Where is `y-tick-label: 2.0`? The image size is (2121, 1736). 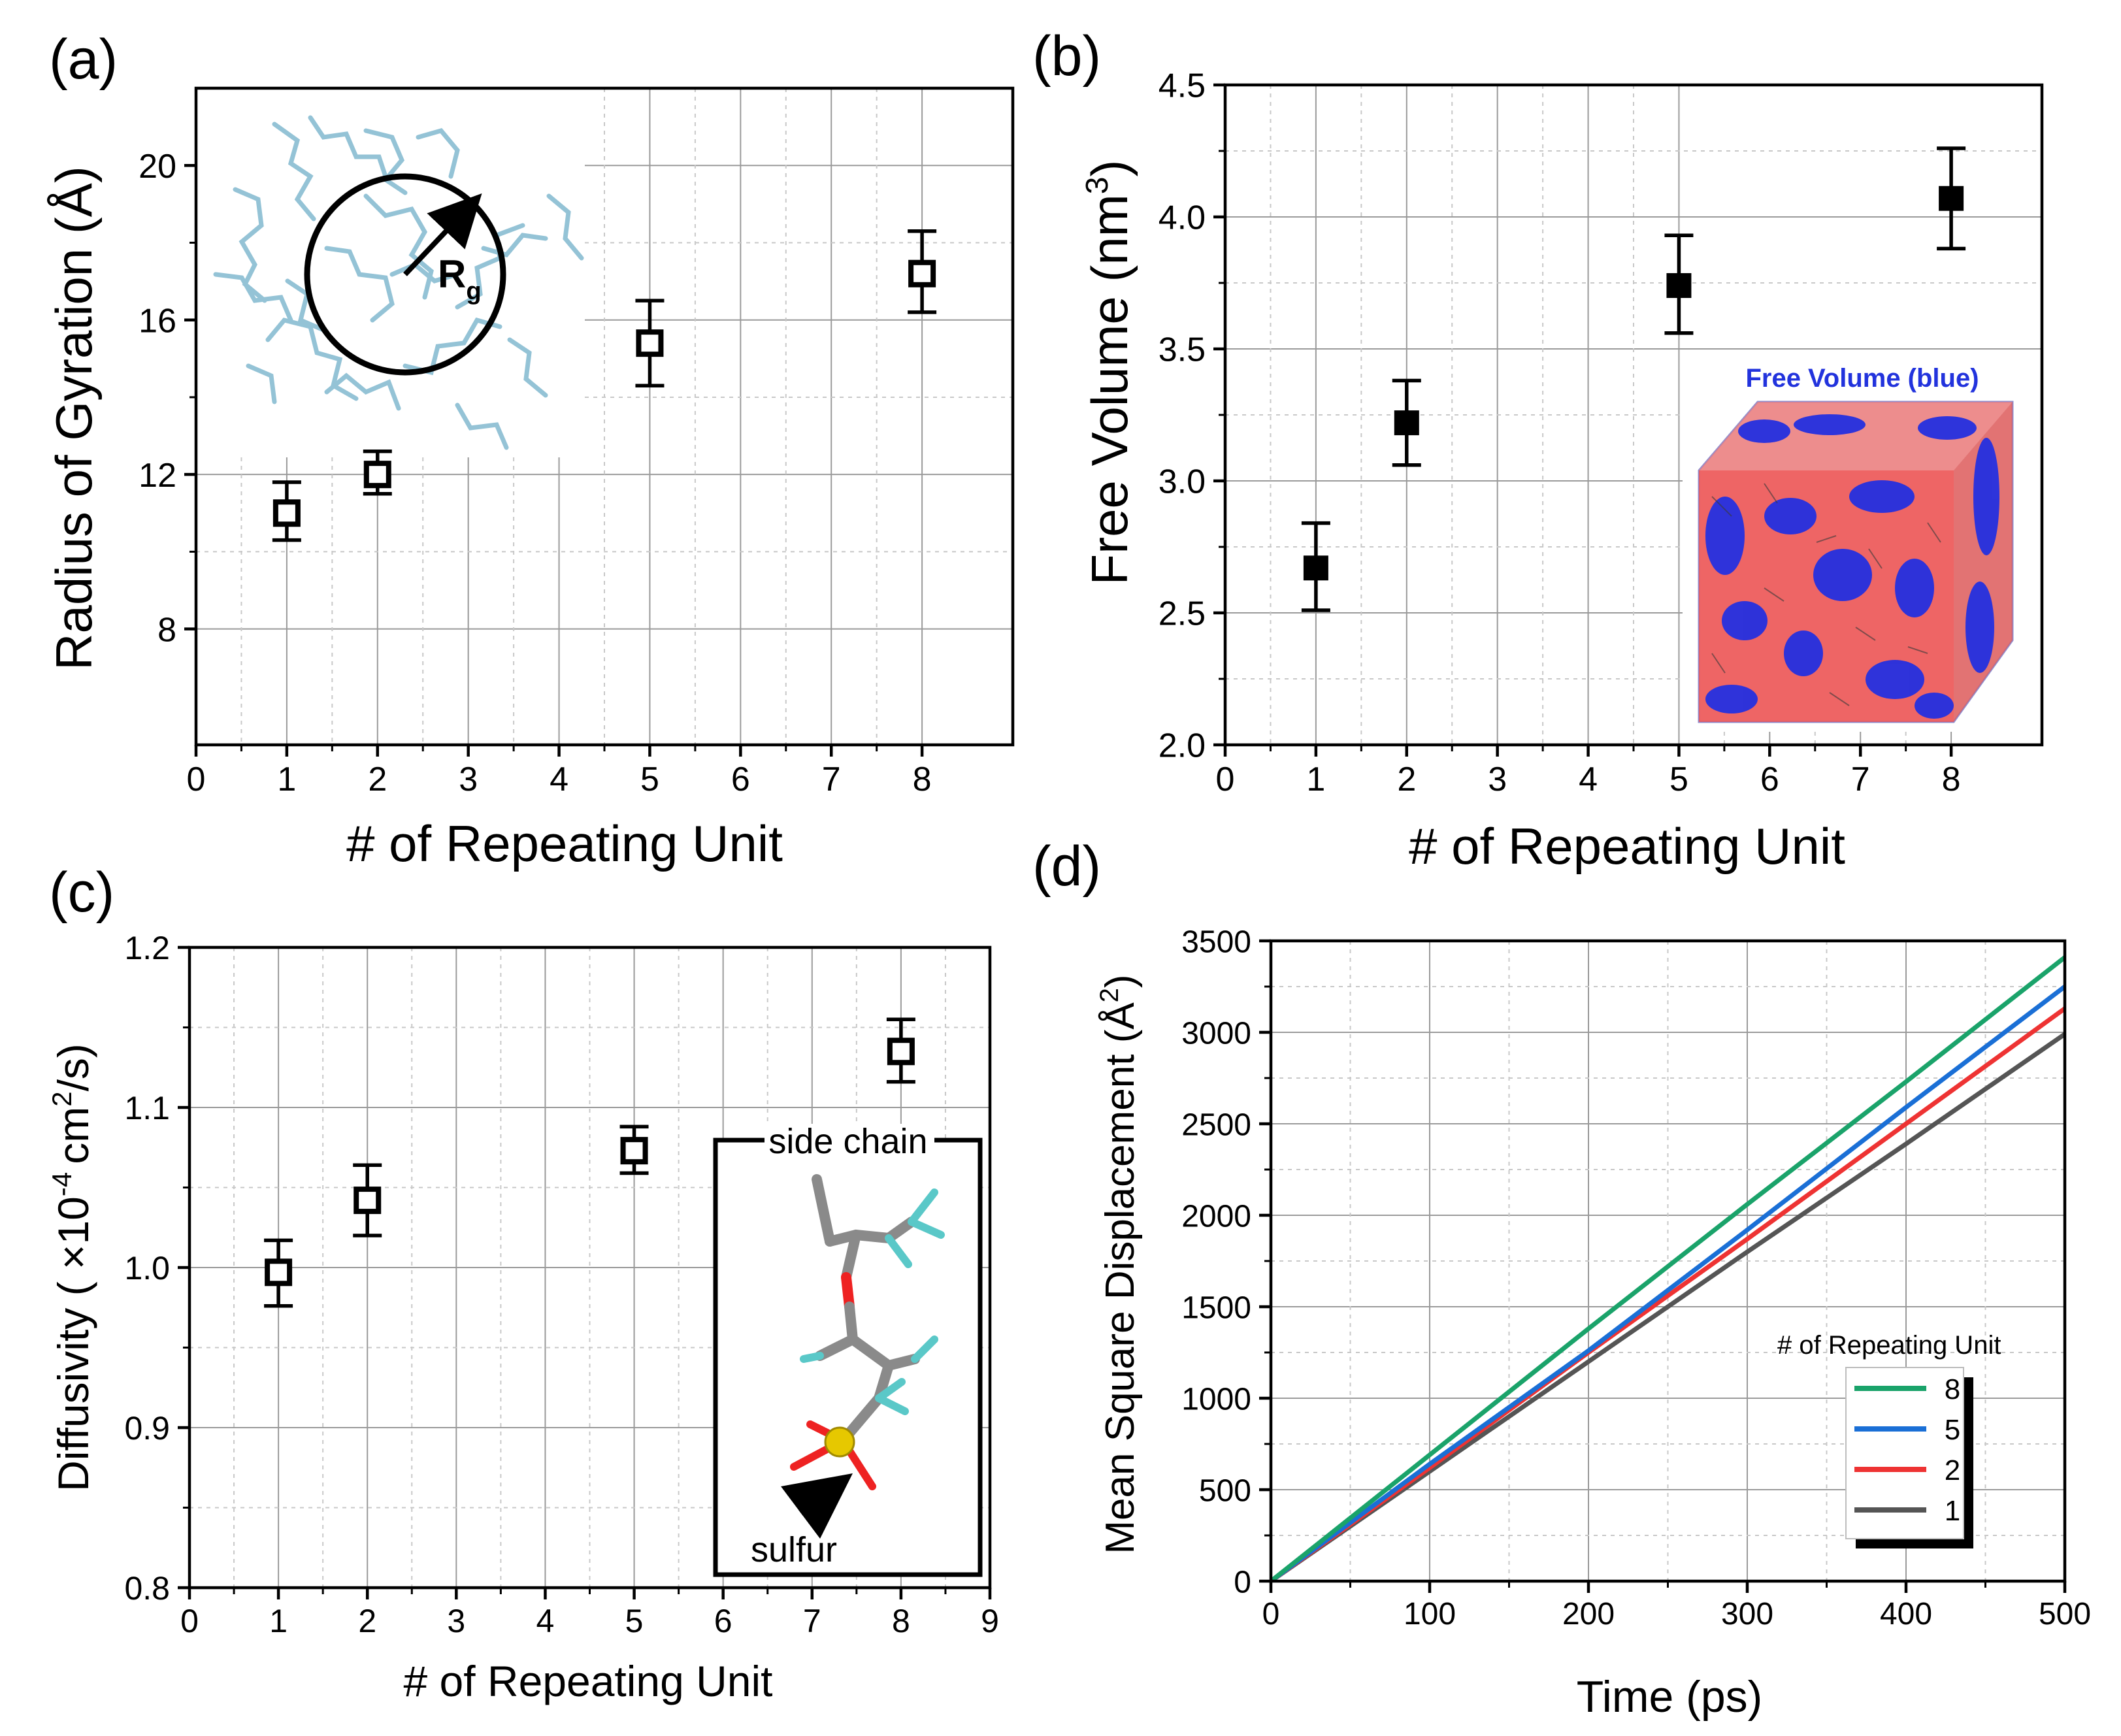
y-tick-label: 2.0 is located at coordinates (1183, 746).